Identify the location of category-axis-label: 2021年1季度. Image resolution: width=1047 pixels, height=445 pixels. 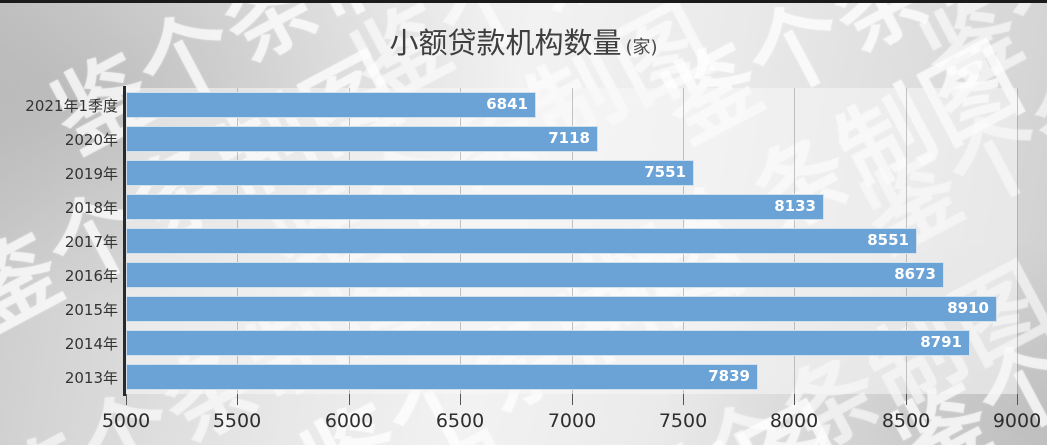
(71, 106).